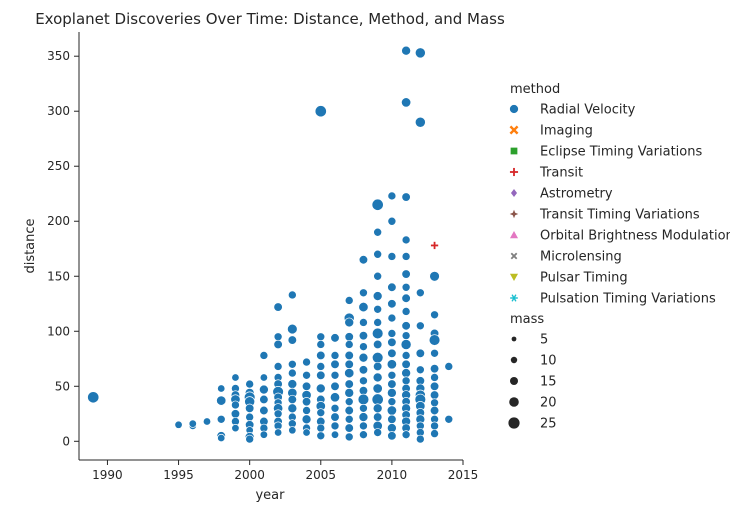 Image resolution: width=730 pixels, height=516 pixels. I want to click on legend-label: Microlensing, so click(581, 257).